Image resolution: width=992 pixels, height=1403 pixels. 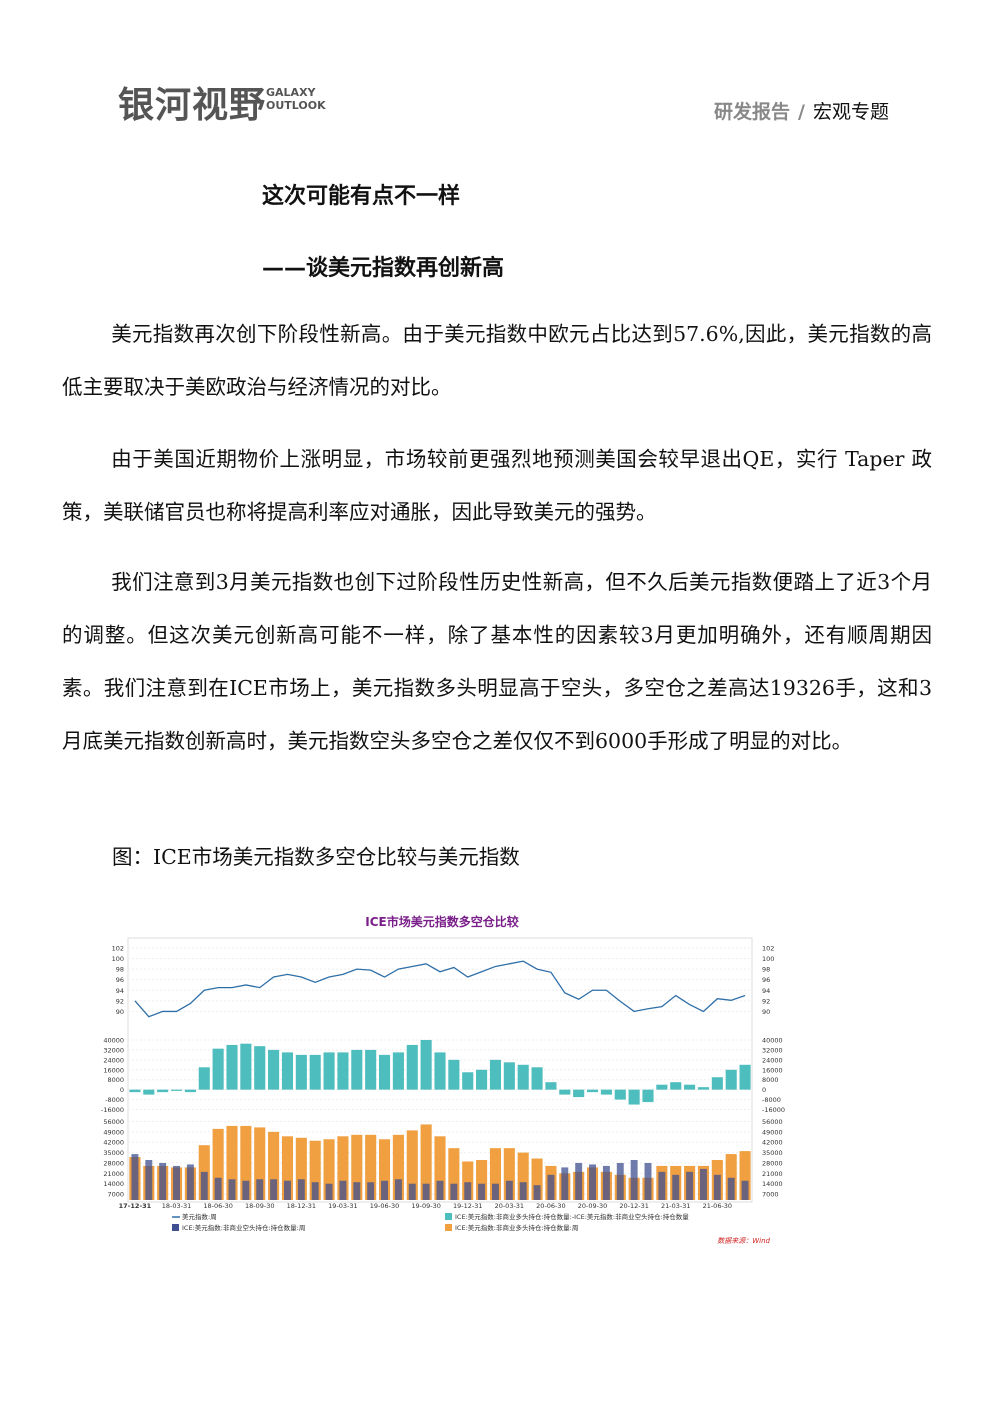 What do you see at coordinates (113, 1184) in the screenshot?
I see `y-tick-label: 14000` at bounding box center [113, 1184].